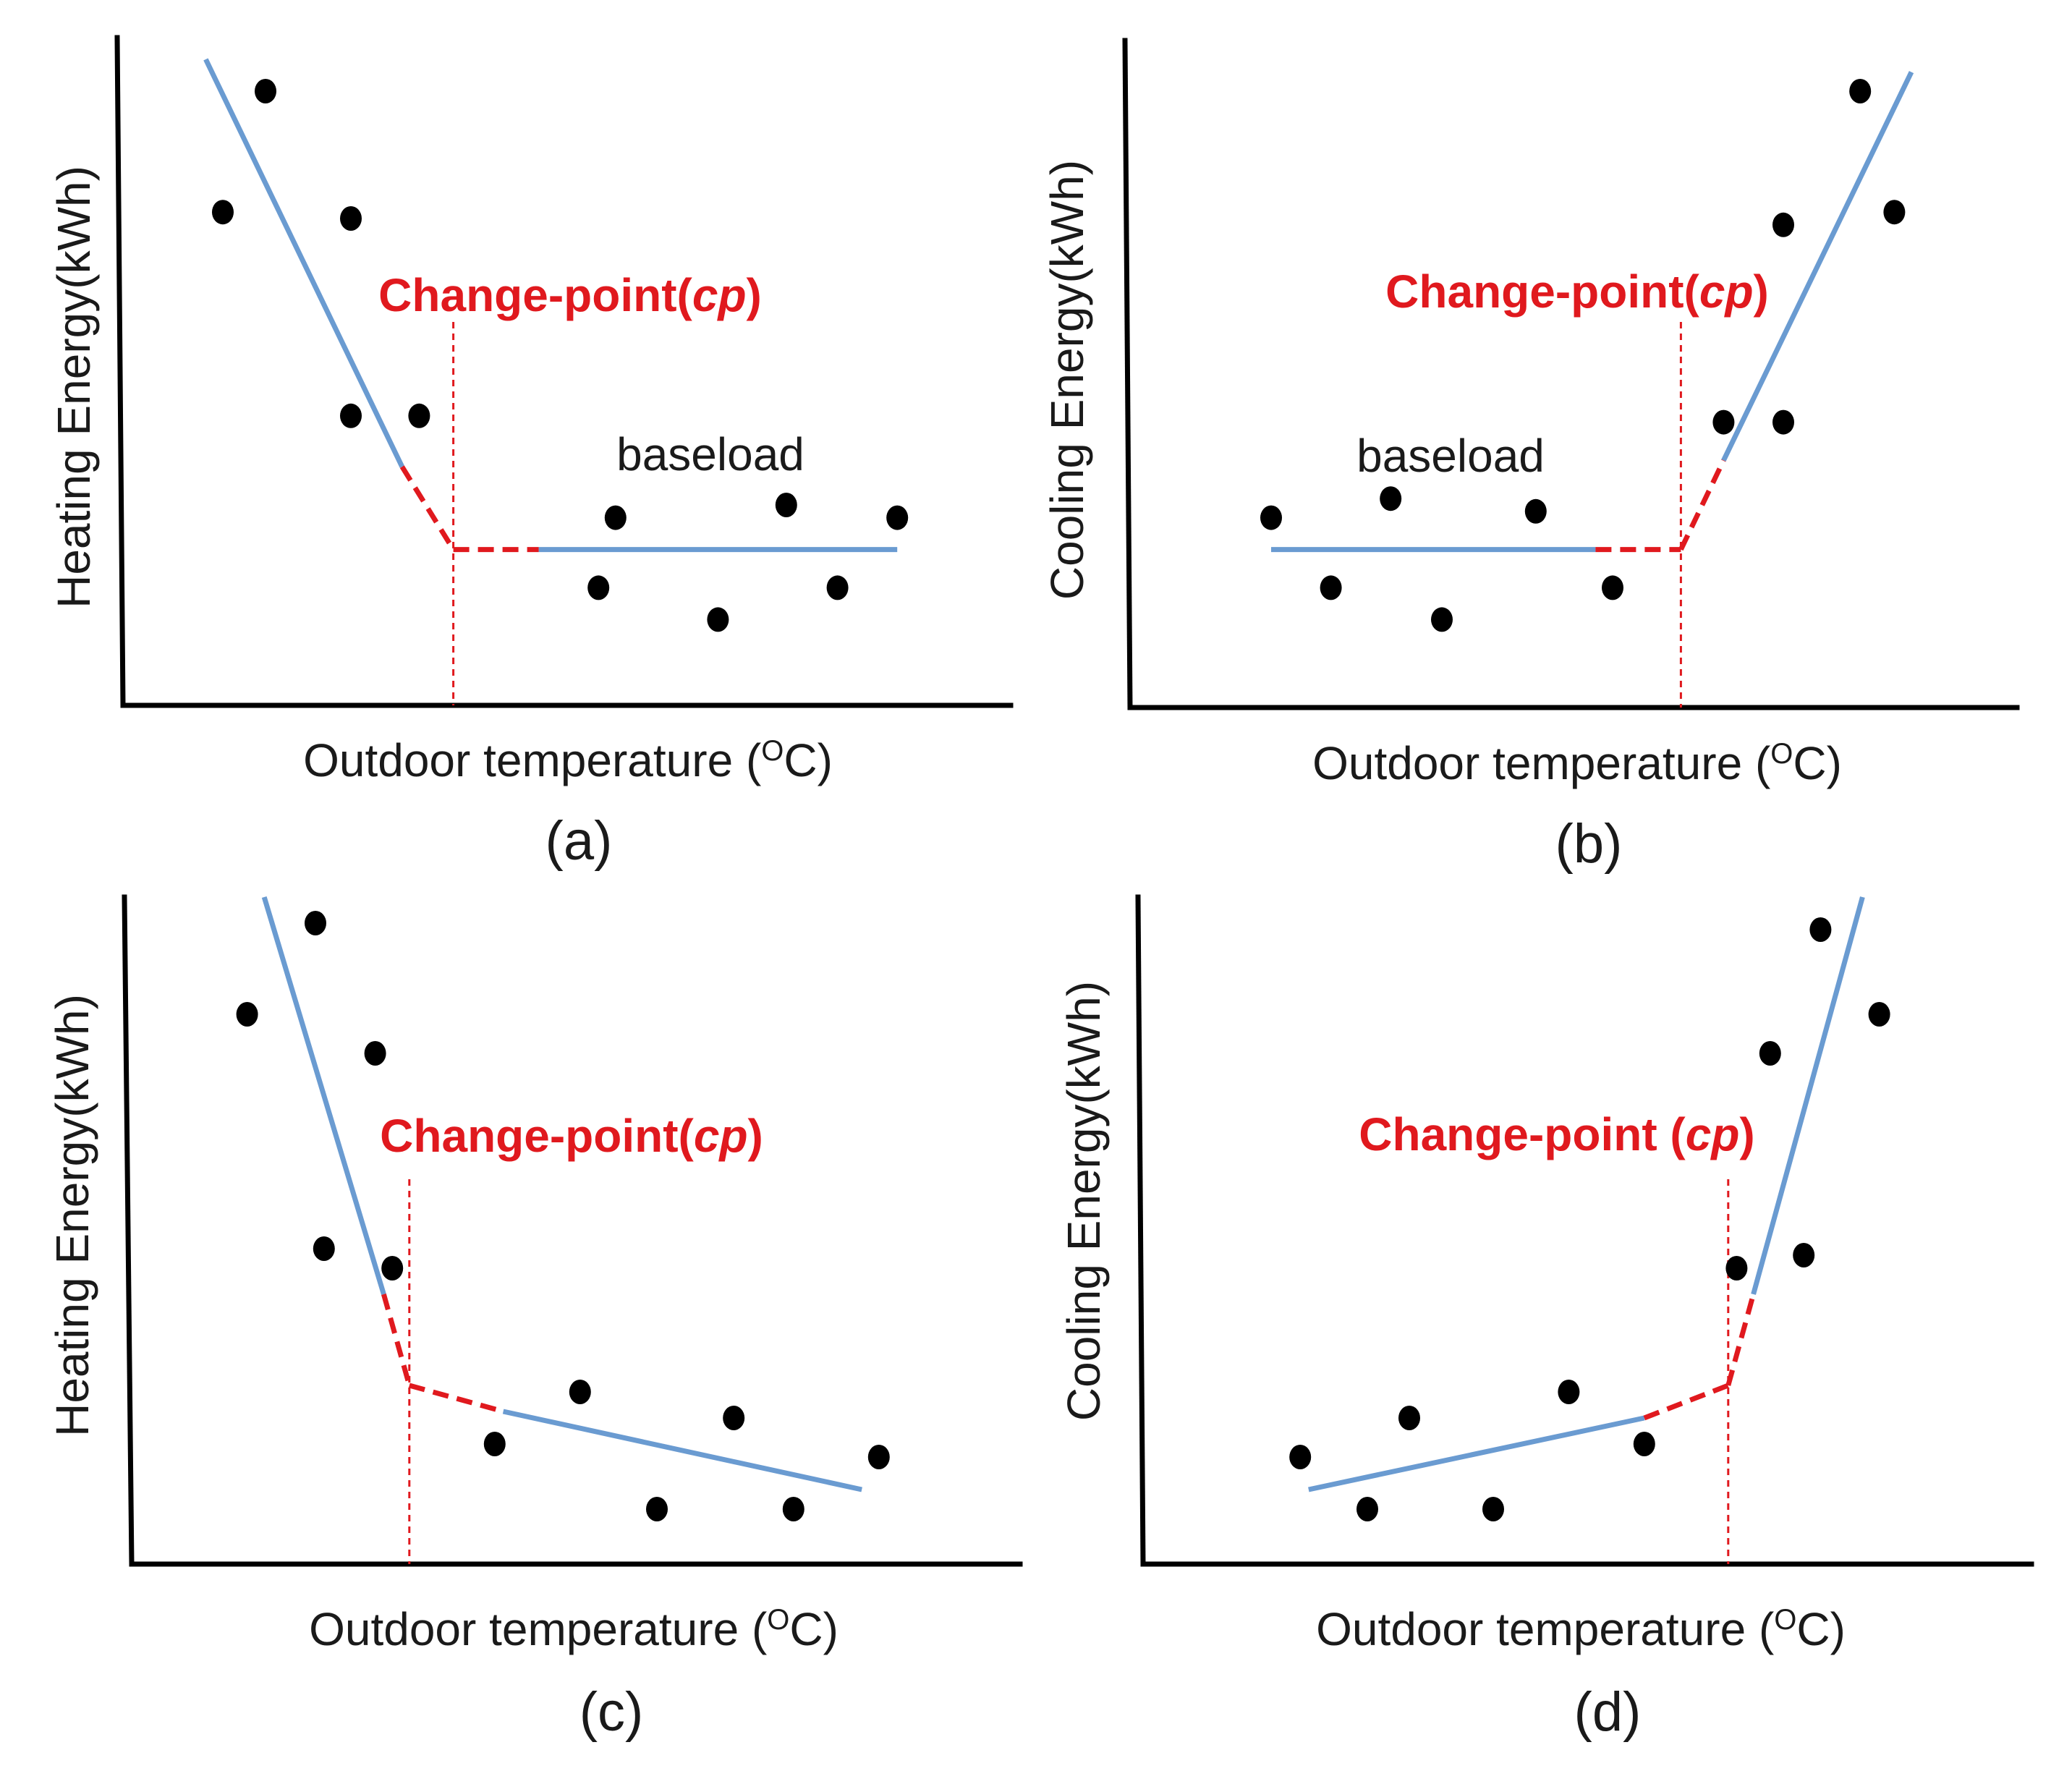 This screenshot has width=2072, height=1771. What do you see at coordinates (579, 841) in the screenshot?
I see `panel-caption: (a)` at bounding box center [579, 841].